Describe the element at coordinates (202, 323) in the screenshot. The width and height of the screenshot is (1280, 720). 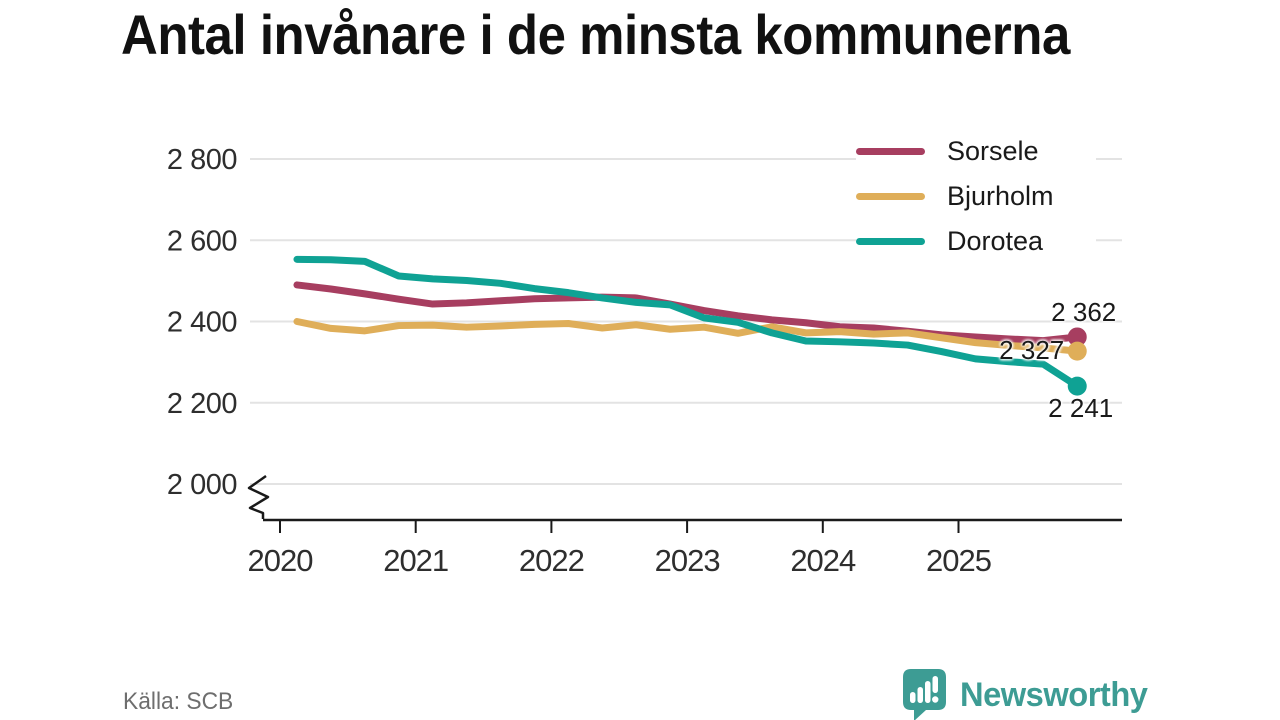
I see `y-axis-tick-label: 2 400` at that location.